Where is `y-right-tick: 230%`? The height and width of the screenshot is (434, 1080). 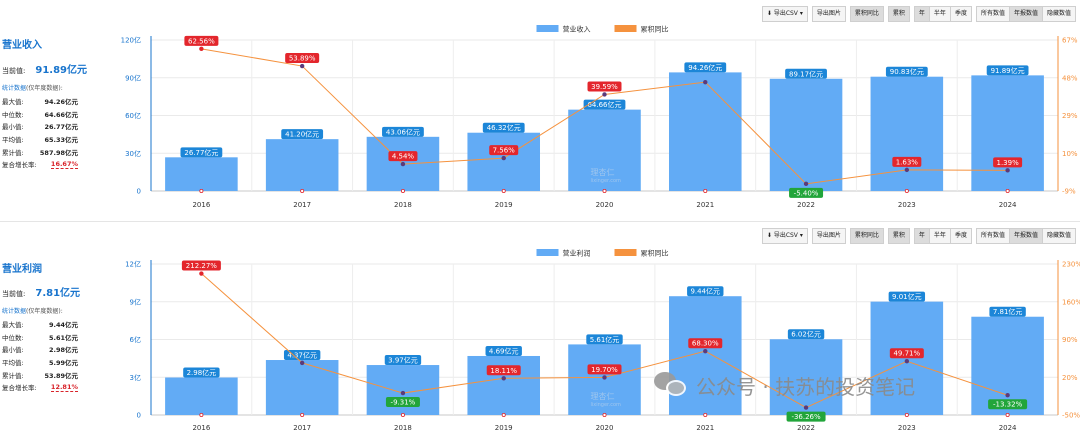
y-right-tick: 230% is located at coordinates (1071, 265).